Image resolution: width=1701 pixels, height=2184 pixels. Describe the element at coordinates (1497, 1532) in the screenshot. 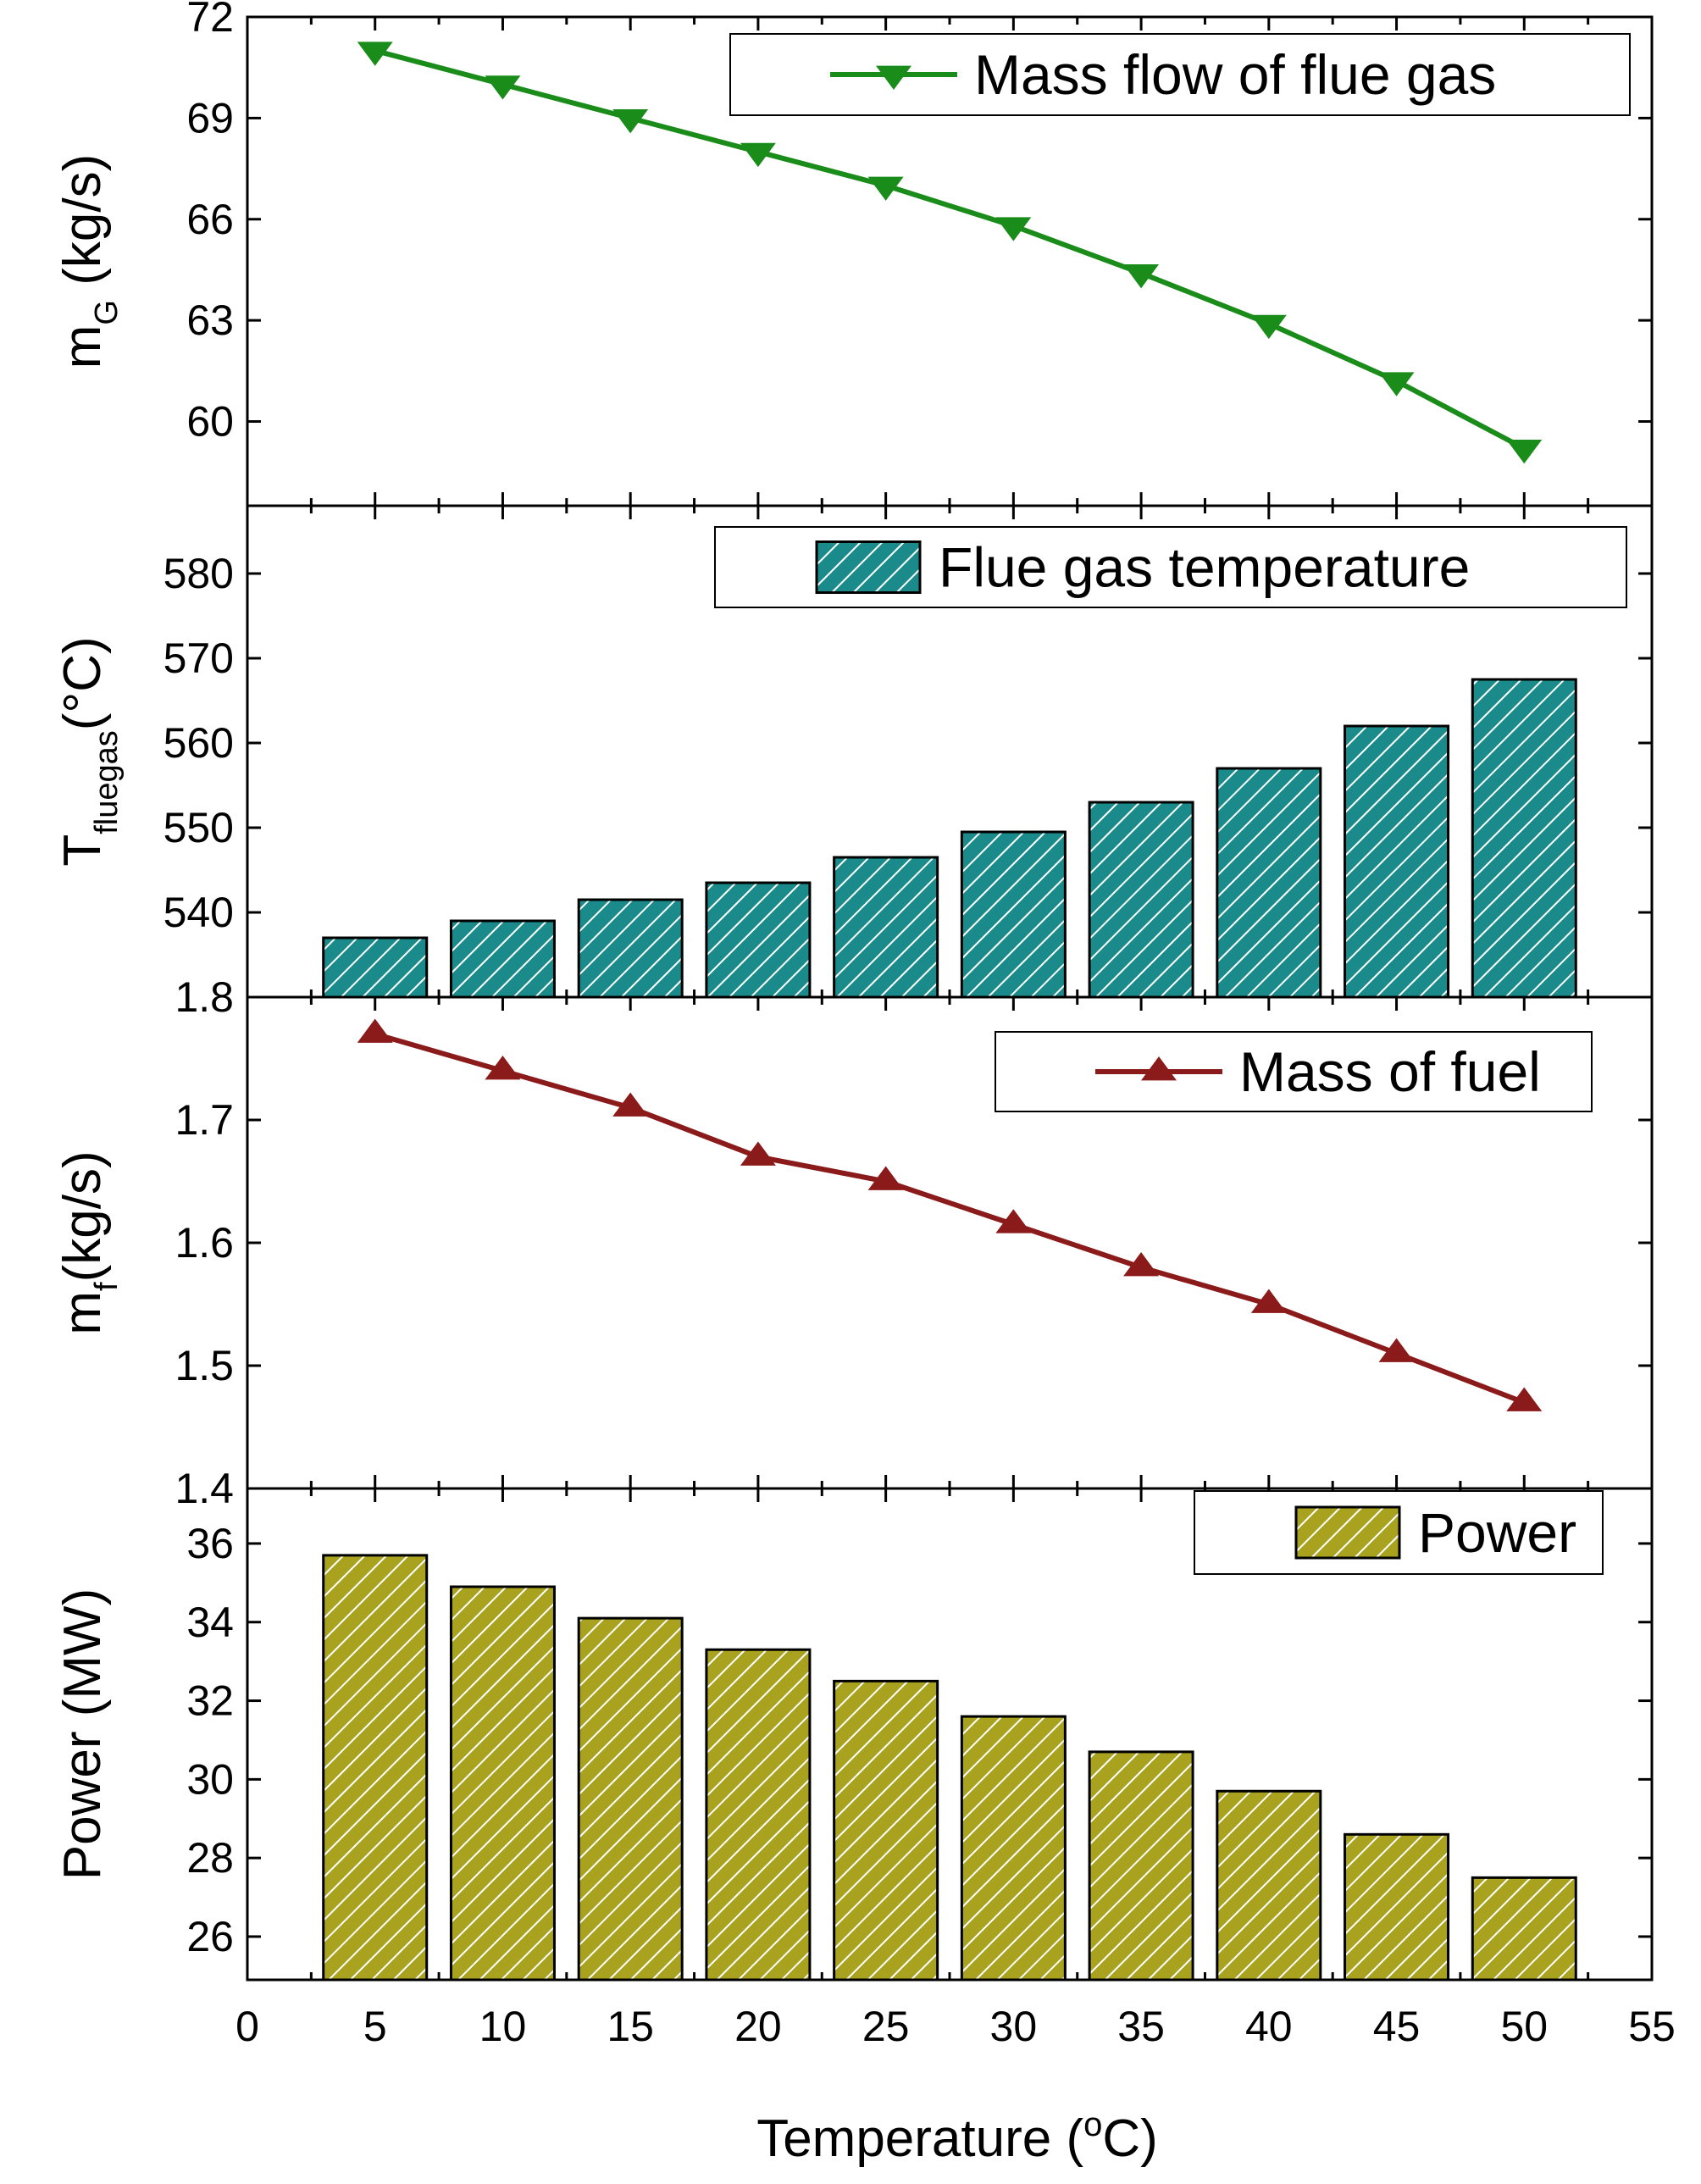

I see `legend-label: Power` at that location.